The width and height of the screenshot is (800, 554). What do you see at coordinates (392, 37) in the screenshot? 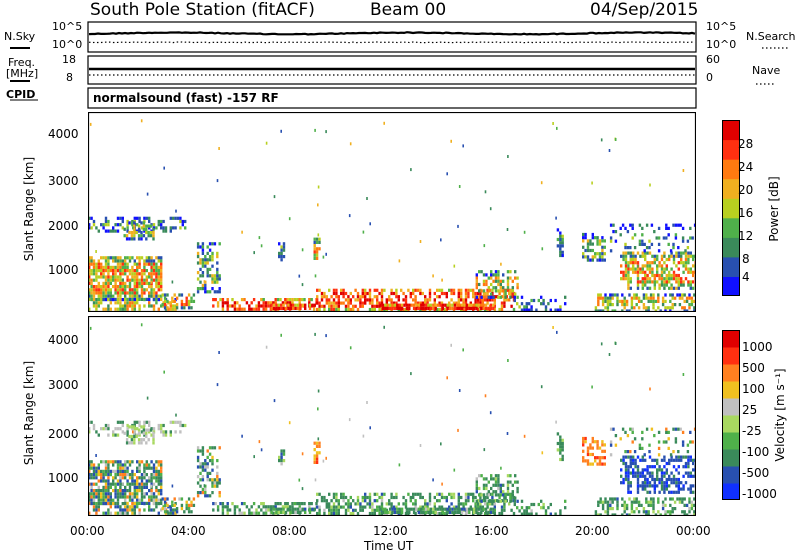
I see `nsky-panel-frame` at bounding box center [392, 37].